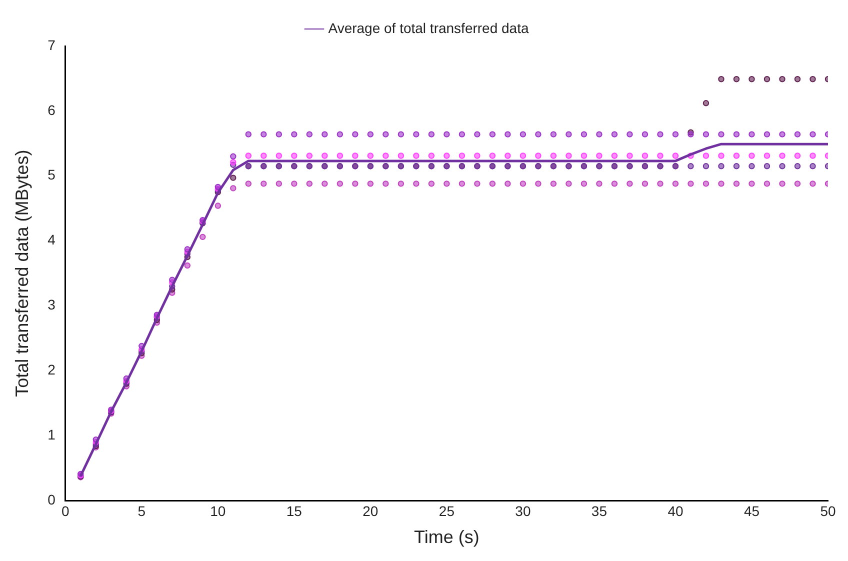 This screenshot has width=848, height=561. What do you see at coordinates (523, 510) in the screenshot?
I see `x-tick-label: 30` at bounding box center [523, 510].